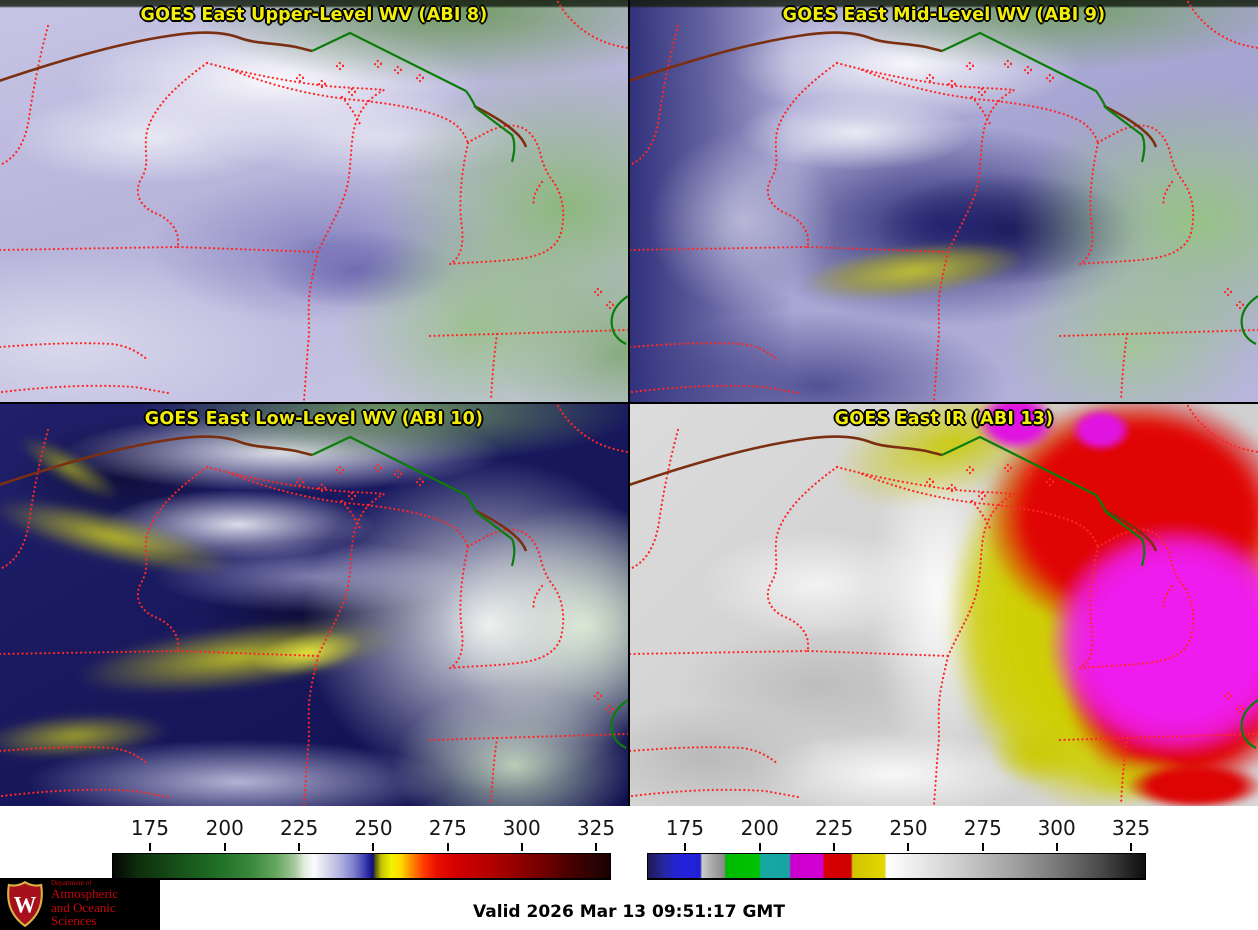 The image size is (1258, 930). What do you see at coordinates (896, 866) in the screenshot?
I see `colorbar-gradient-ir` at bounding box center [896, 866].